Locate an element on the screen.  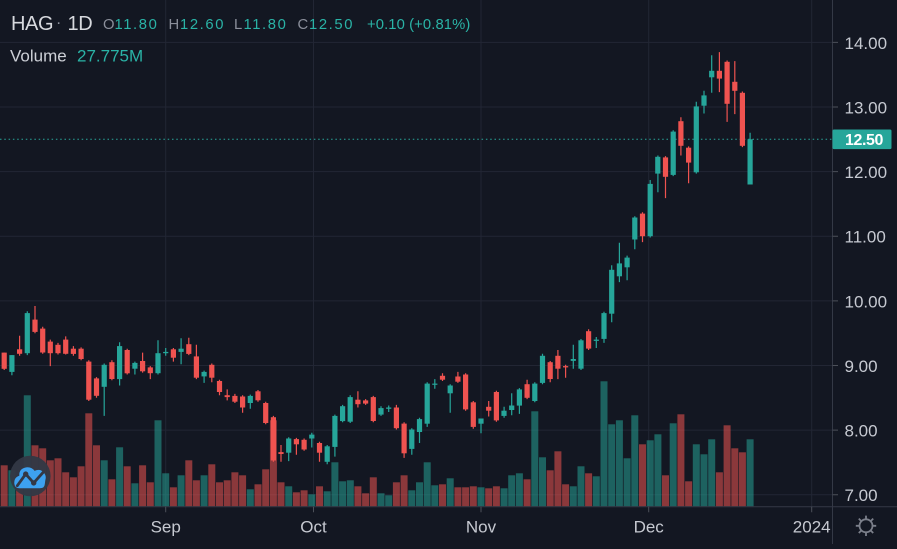
svg-text: O is located at coordinates (109, 25).